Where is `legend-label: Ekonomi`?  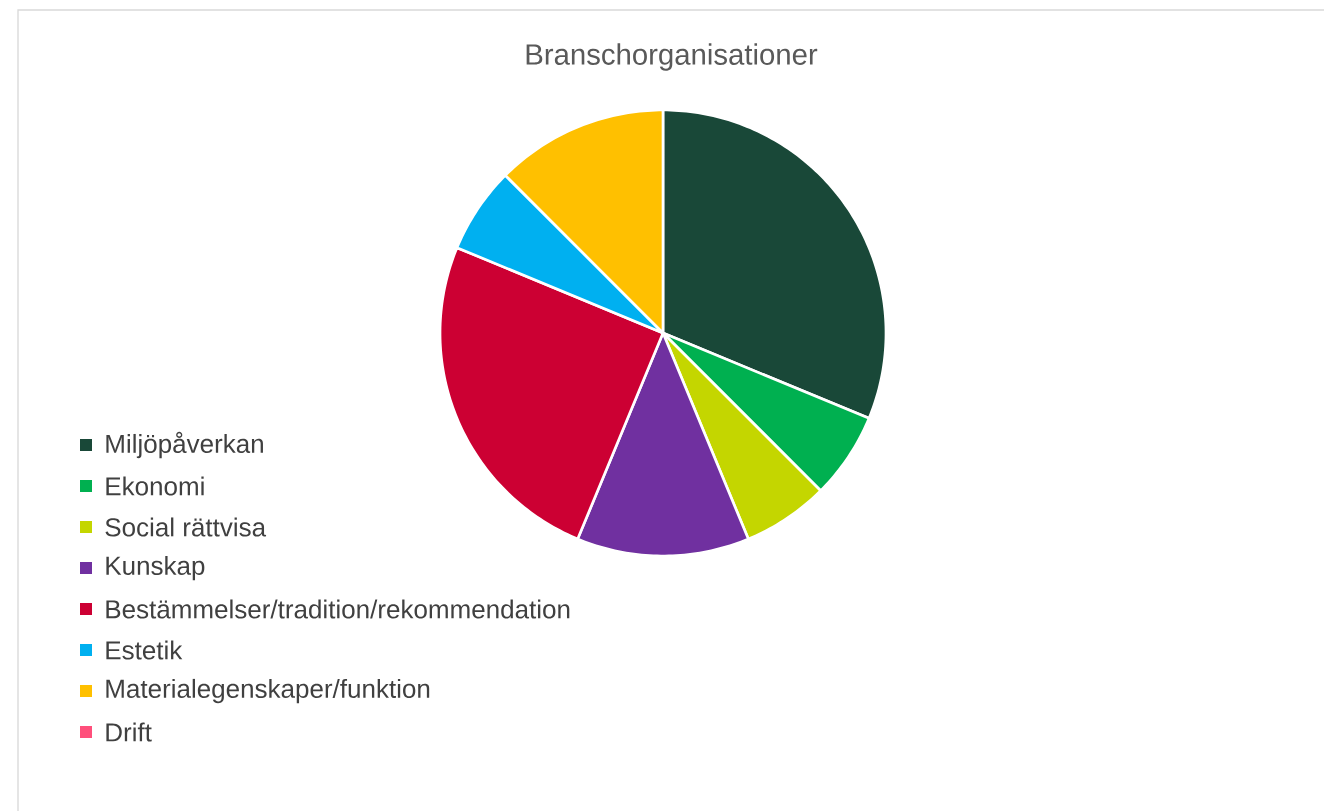
legend-label: Ekonomi is located at coordinates (155, 486).